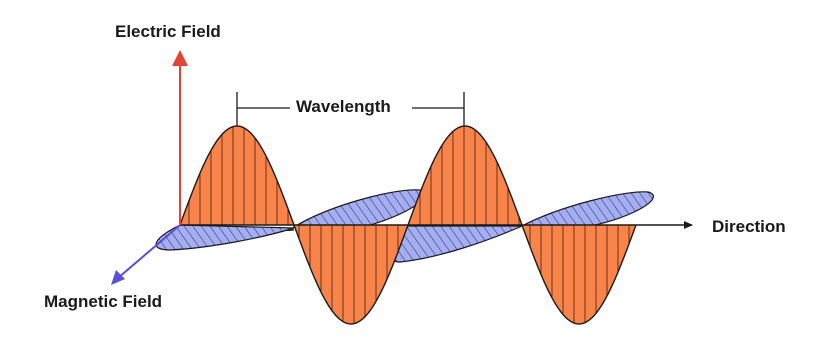 This screenshot has width=820, height=338. What do you see at coordinates (749, 226) in the screenshot?
I see `direction-label: Direction` at bounding box center [749, 226].